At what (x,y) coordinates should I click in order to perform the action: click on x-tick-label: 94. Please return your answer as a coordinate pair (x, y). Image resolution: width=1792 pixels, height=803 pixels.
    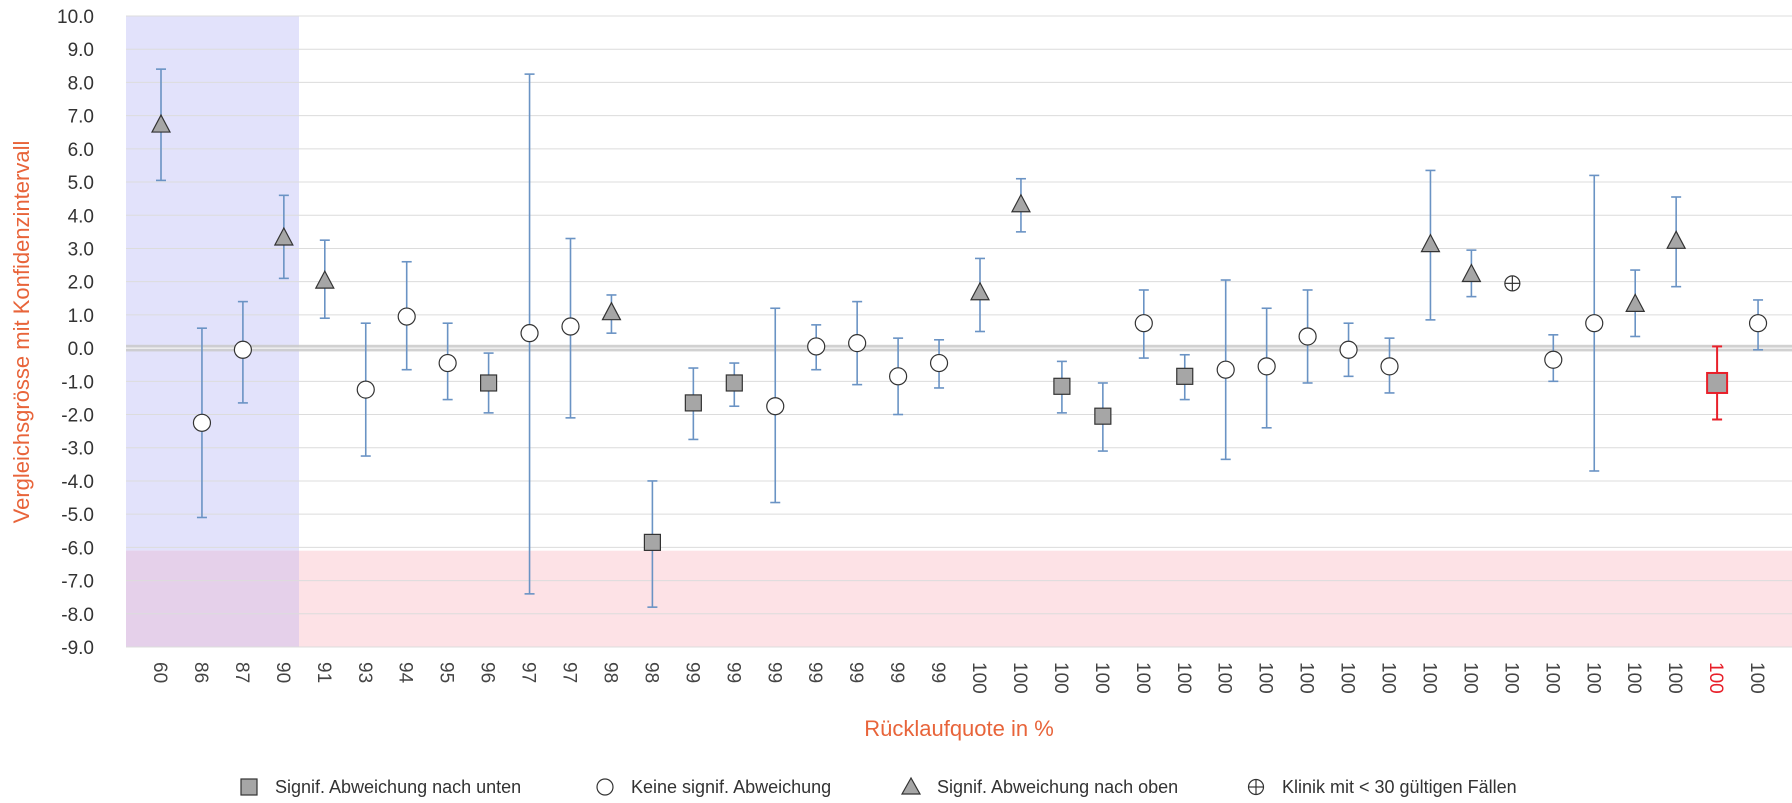
    Looking at the image, I should click on (405, 673).